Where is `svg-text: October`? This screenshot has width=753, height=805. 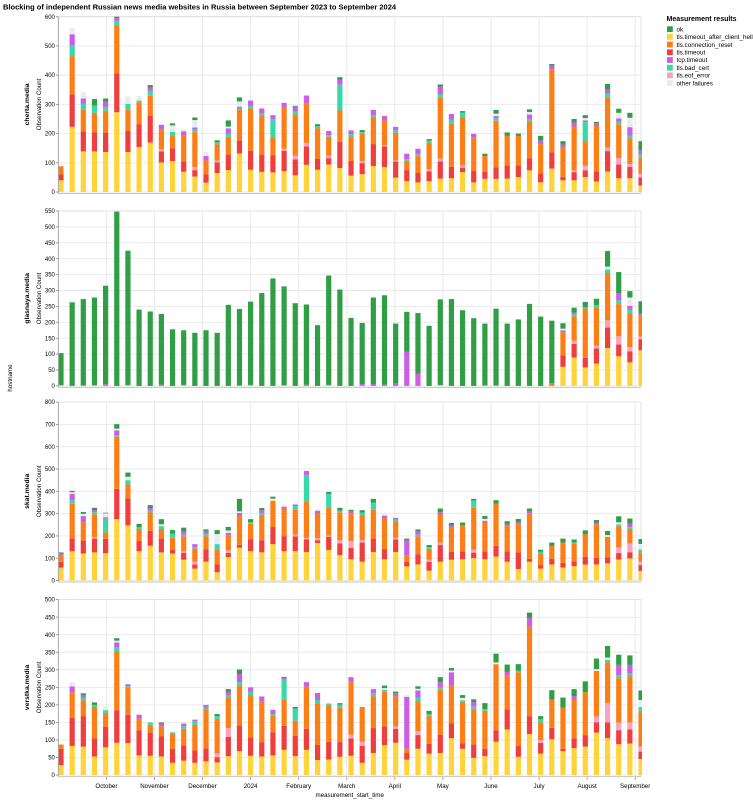
svg-text: October is located at coordinates (106, 786).